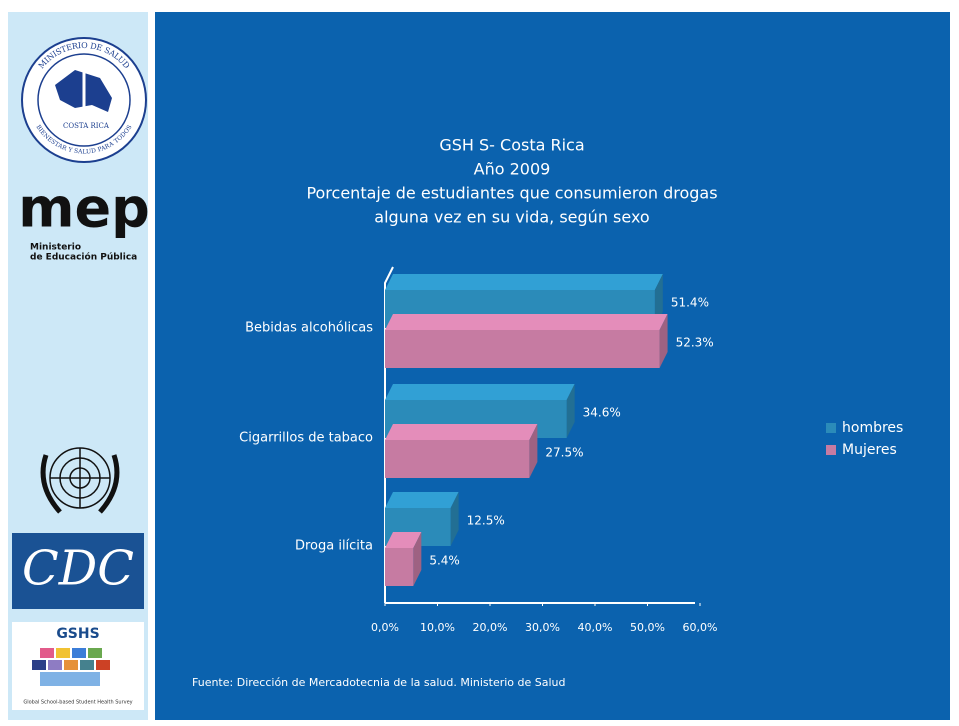 The height and width of the screenshot is (726, 959). I want to click on x-tick-label: 50,0%, so click(647, 627).